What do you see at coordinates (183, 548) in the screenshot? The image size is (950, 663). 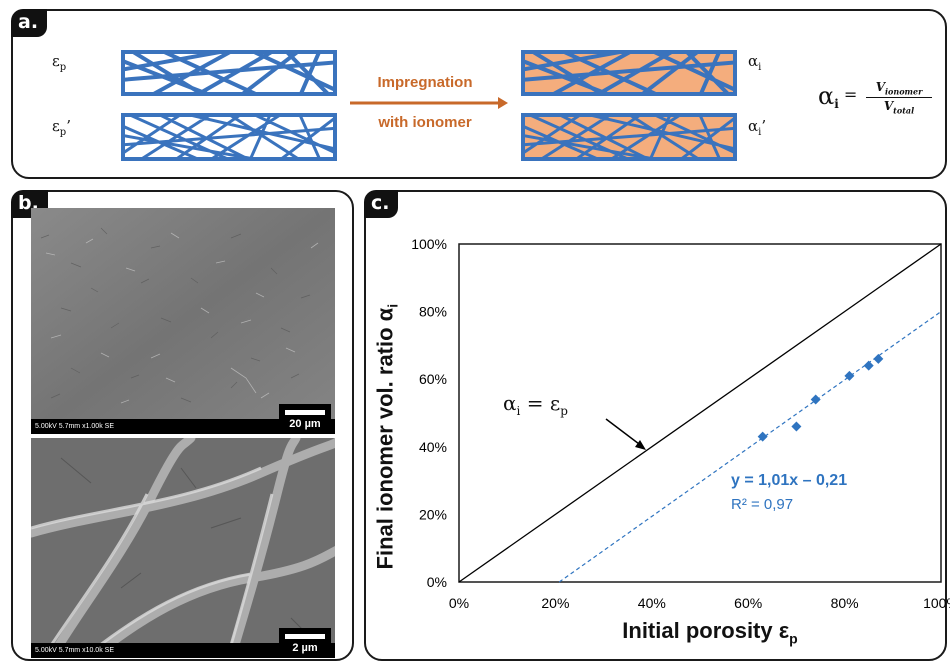 I see `sem-image-bottom: 5.00kV 5.7mm x10.0k SE 2 µm` at bounding box center [183, 548].